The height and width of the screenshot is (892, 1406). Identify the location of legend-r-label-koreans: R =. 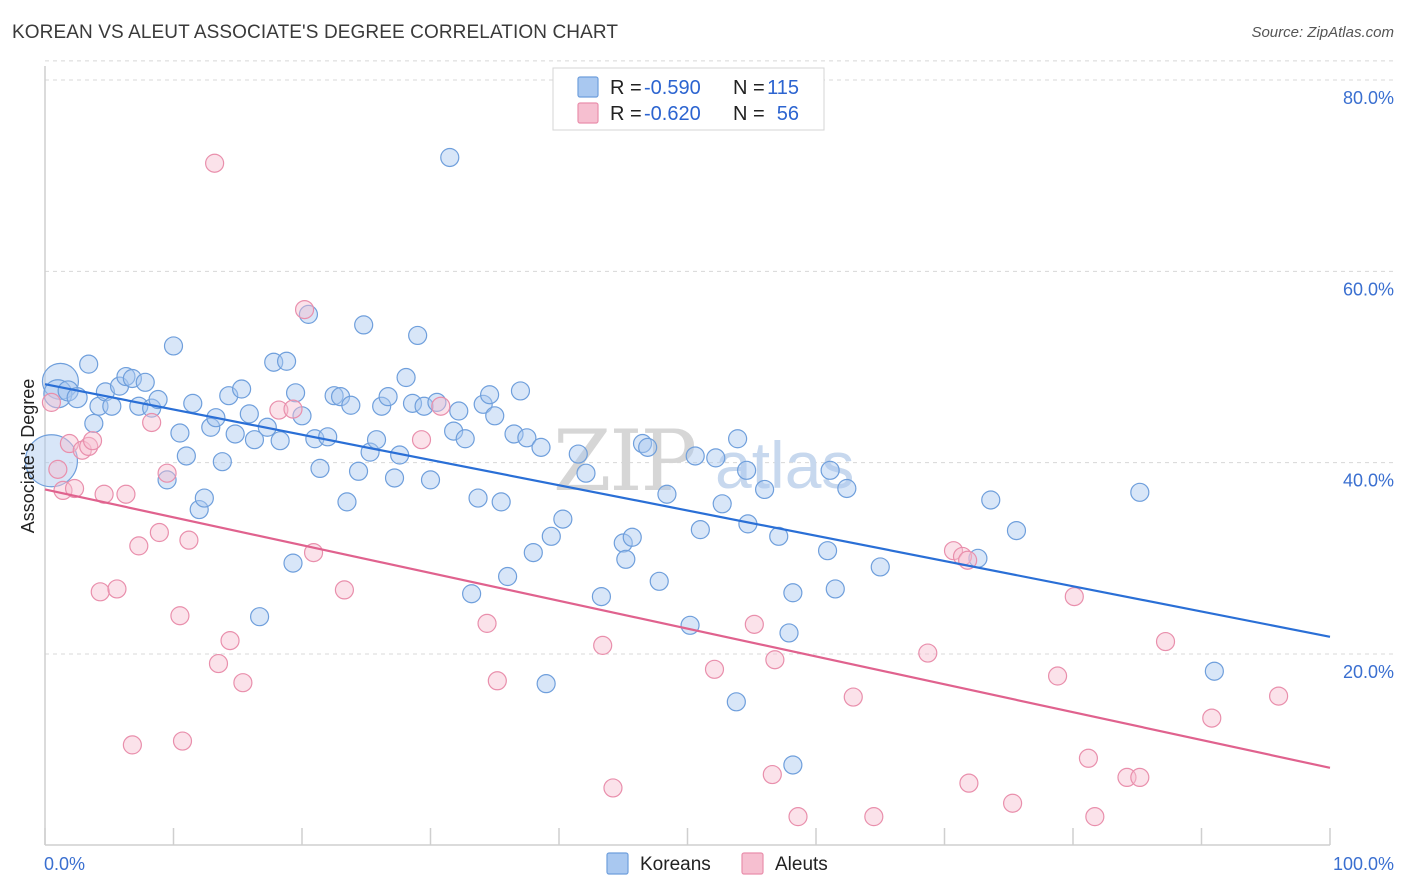
(626, 88).